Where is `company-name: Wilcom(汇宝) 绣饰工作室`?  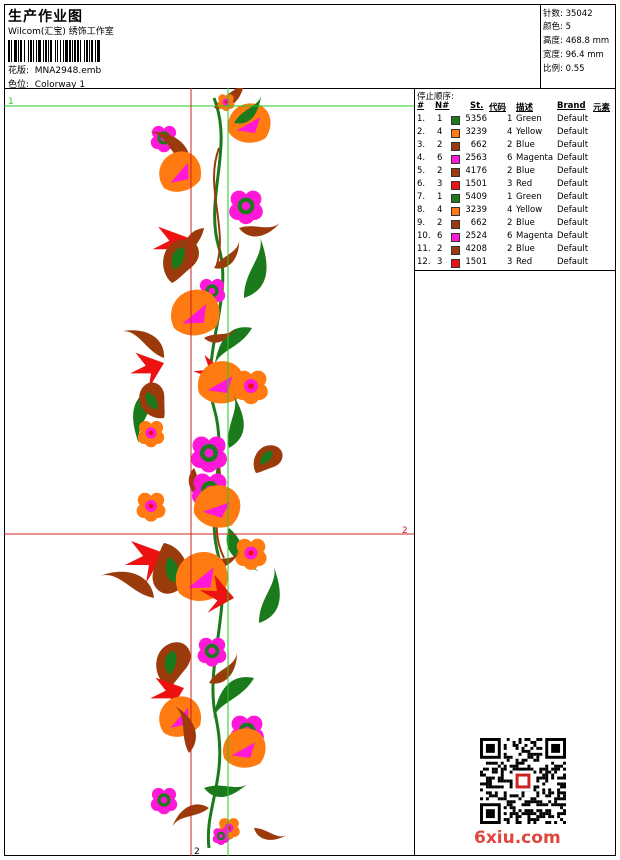
company-name: Wilcom(汇宝) 绣饰工作室 is located at coordinates (61, 32).